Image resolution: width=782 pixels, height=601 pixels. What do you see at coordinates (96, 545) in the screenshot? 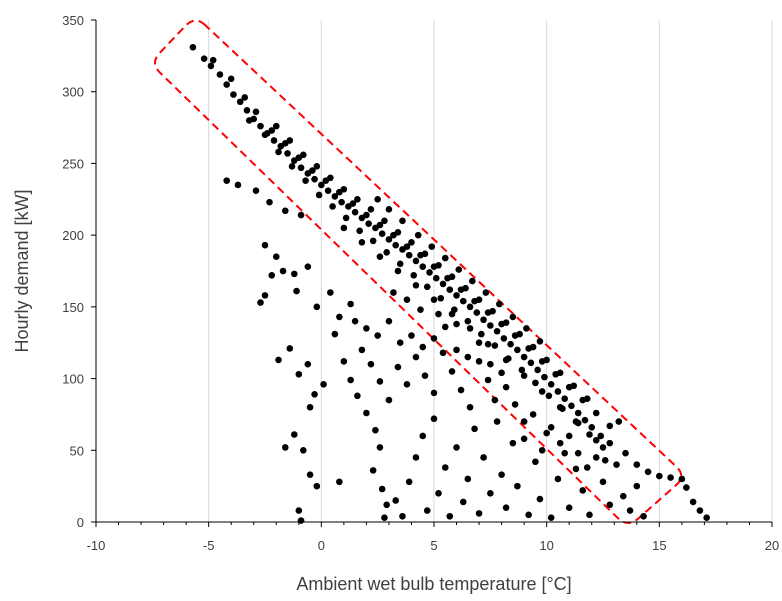
I see `x-tick-label-0: -10` at bounding box center [96, 545].